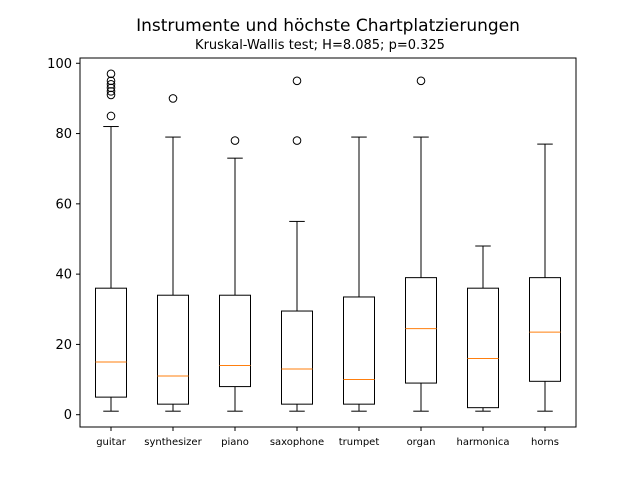  I want to click on x-tick-label: trumpet, so click(359, 442).